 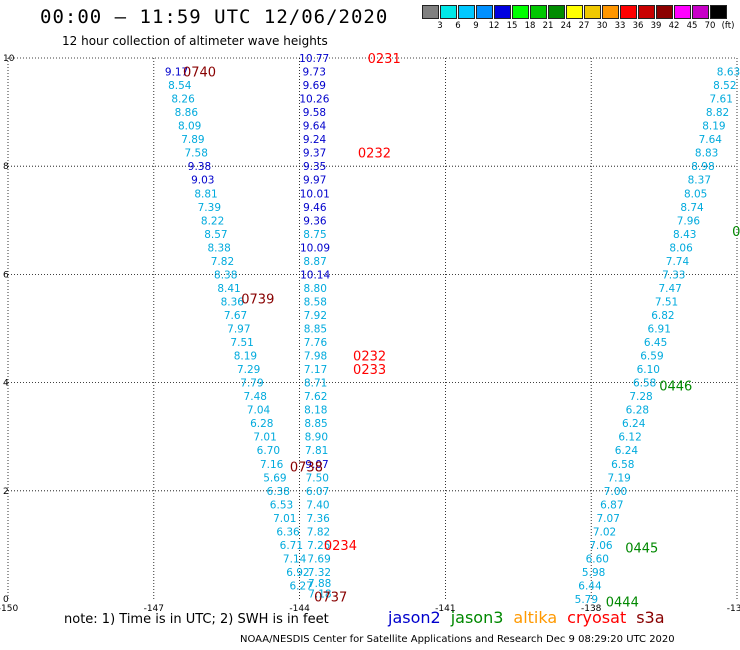 I want to click on pass-time-label: 0233, so click(x=369, y=370).